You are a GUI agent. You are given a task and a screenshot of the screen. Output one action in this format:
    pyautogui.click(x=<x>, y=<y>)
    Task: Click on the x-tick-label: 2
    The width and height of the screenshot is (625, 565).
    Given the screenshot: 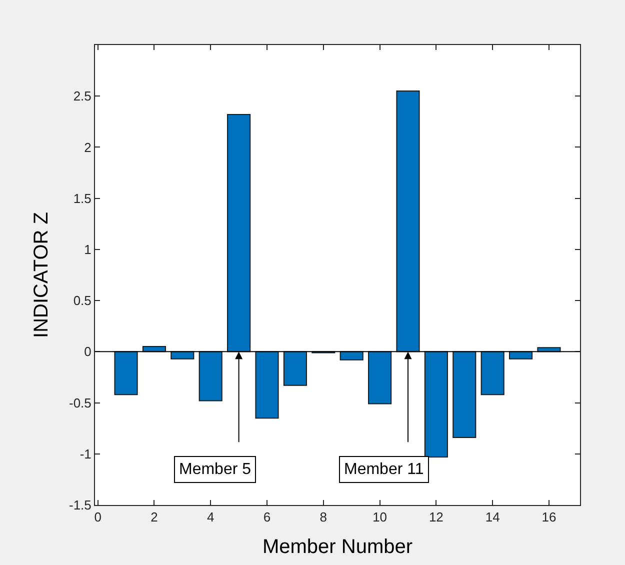 What is the action you would take?
    pyautogui.click(x=154, y=517)
    